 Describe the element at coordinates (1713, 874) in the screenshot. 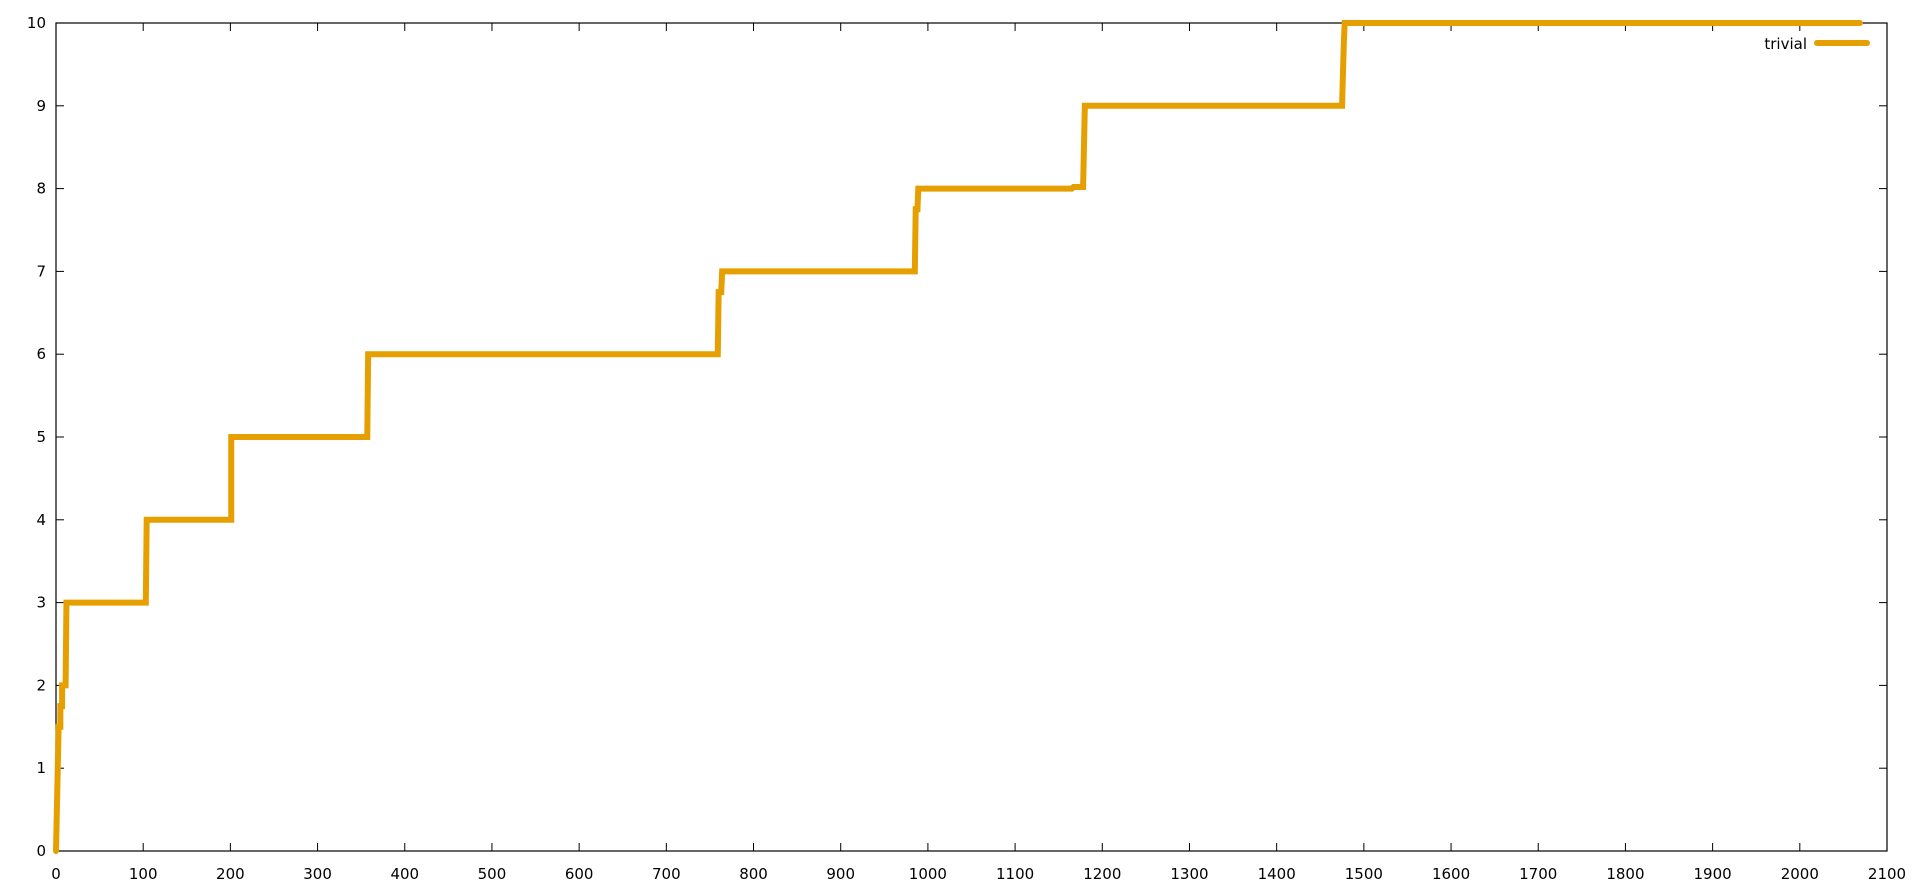

I see `x-tick-label: 1900` at that location.